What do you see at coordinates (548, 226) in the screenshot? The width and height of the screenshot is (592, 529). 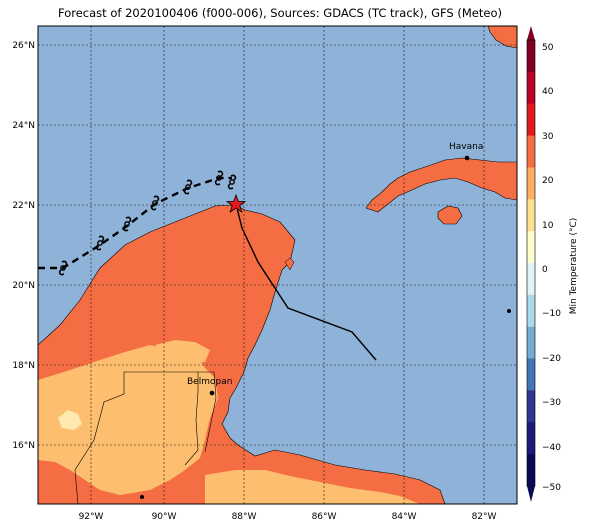 I see `colorbar-tick: 10` at bounding box center [548, 226].